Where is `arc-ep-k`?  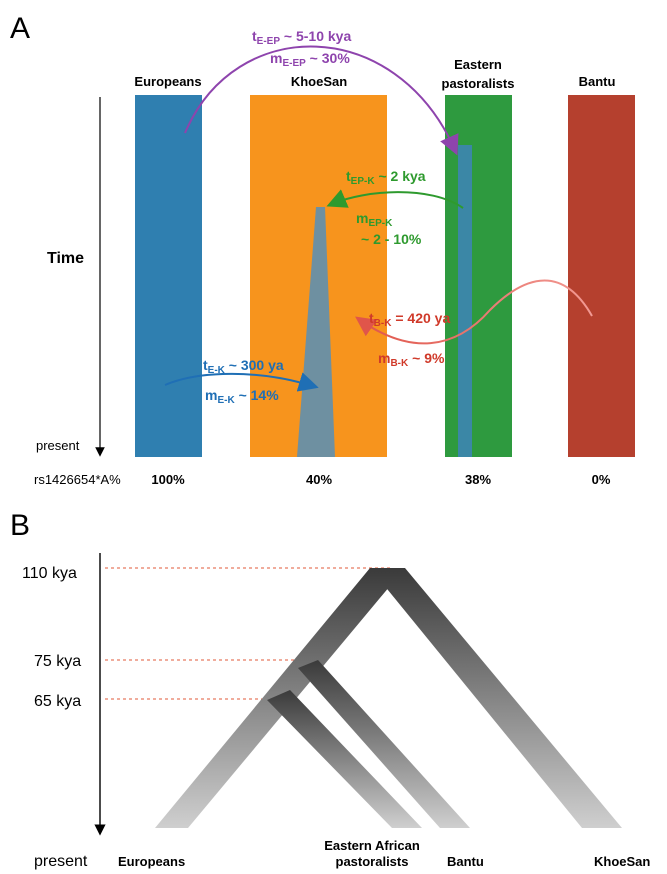 arc-ep-k is located at coordinates (395, 199).